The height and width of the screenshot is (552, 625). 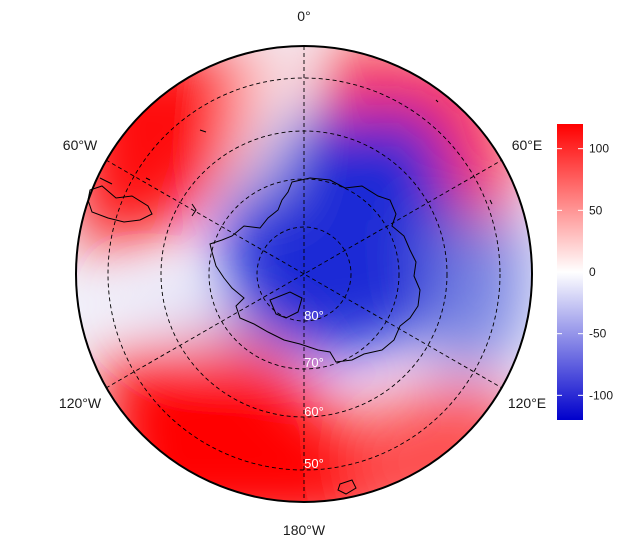 I want to click on south-america-tip, so click(x=120, y=204).